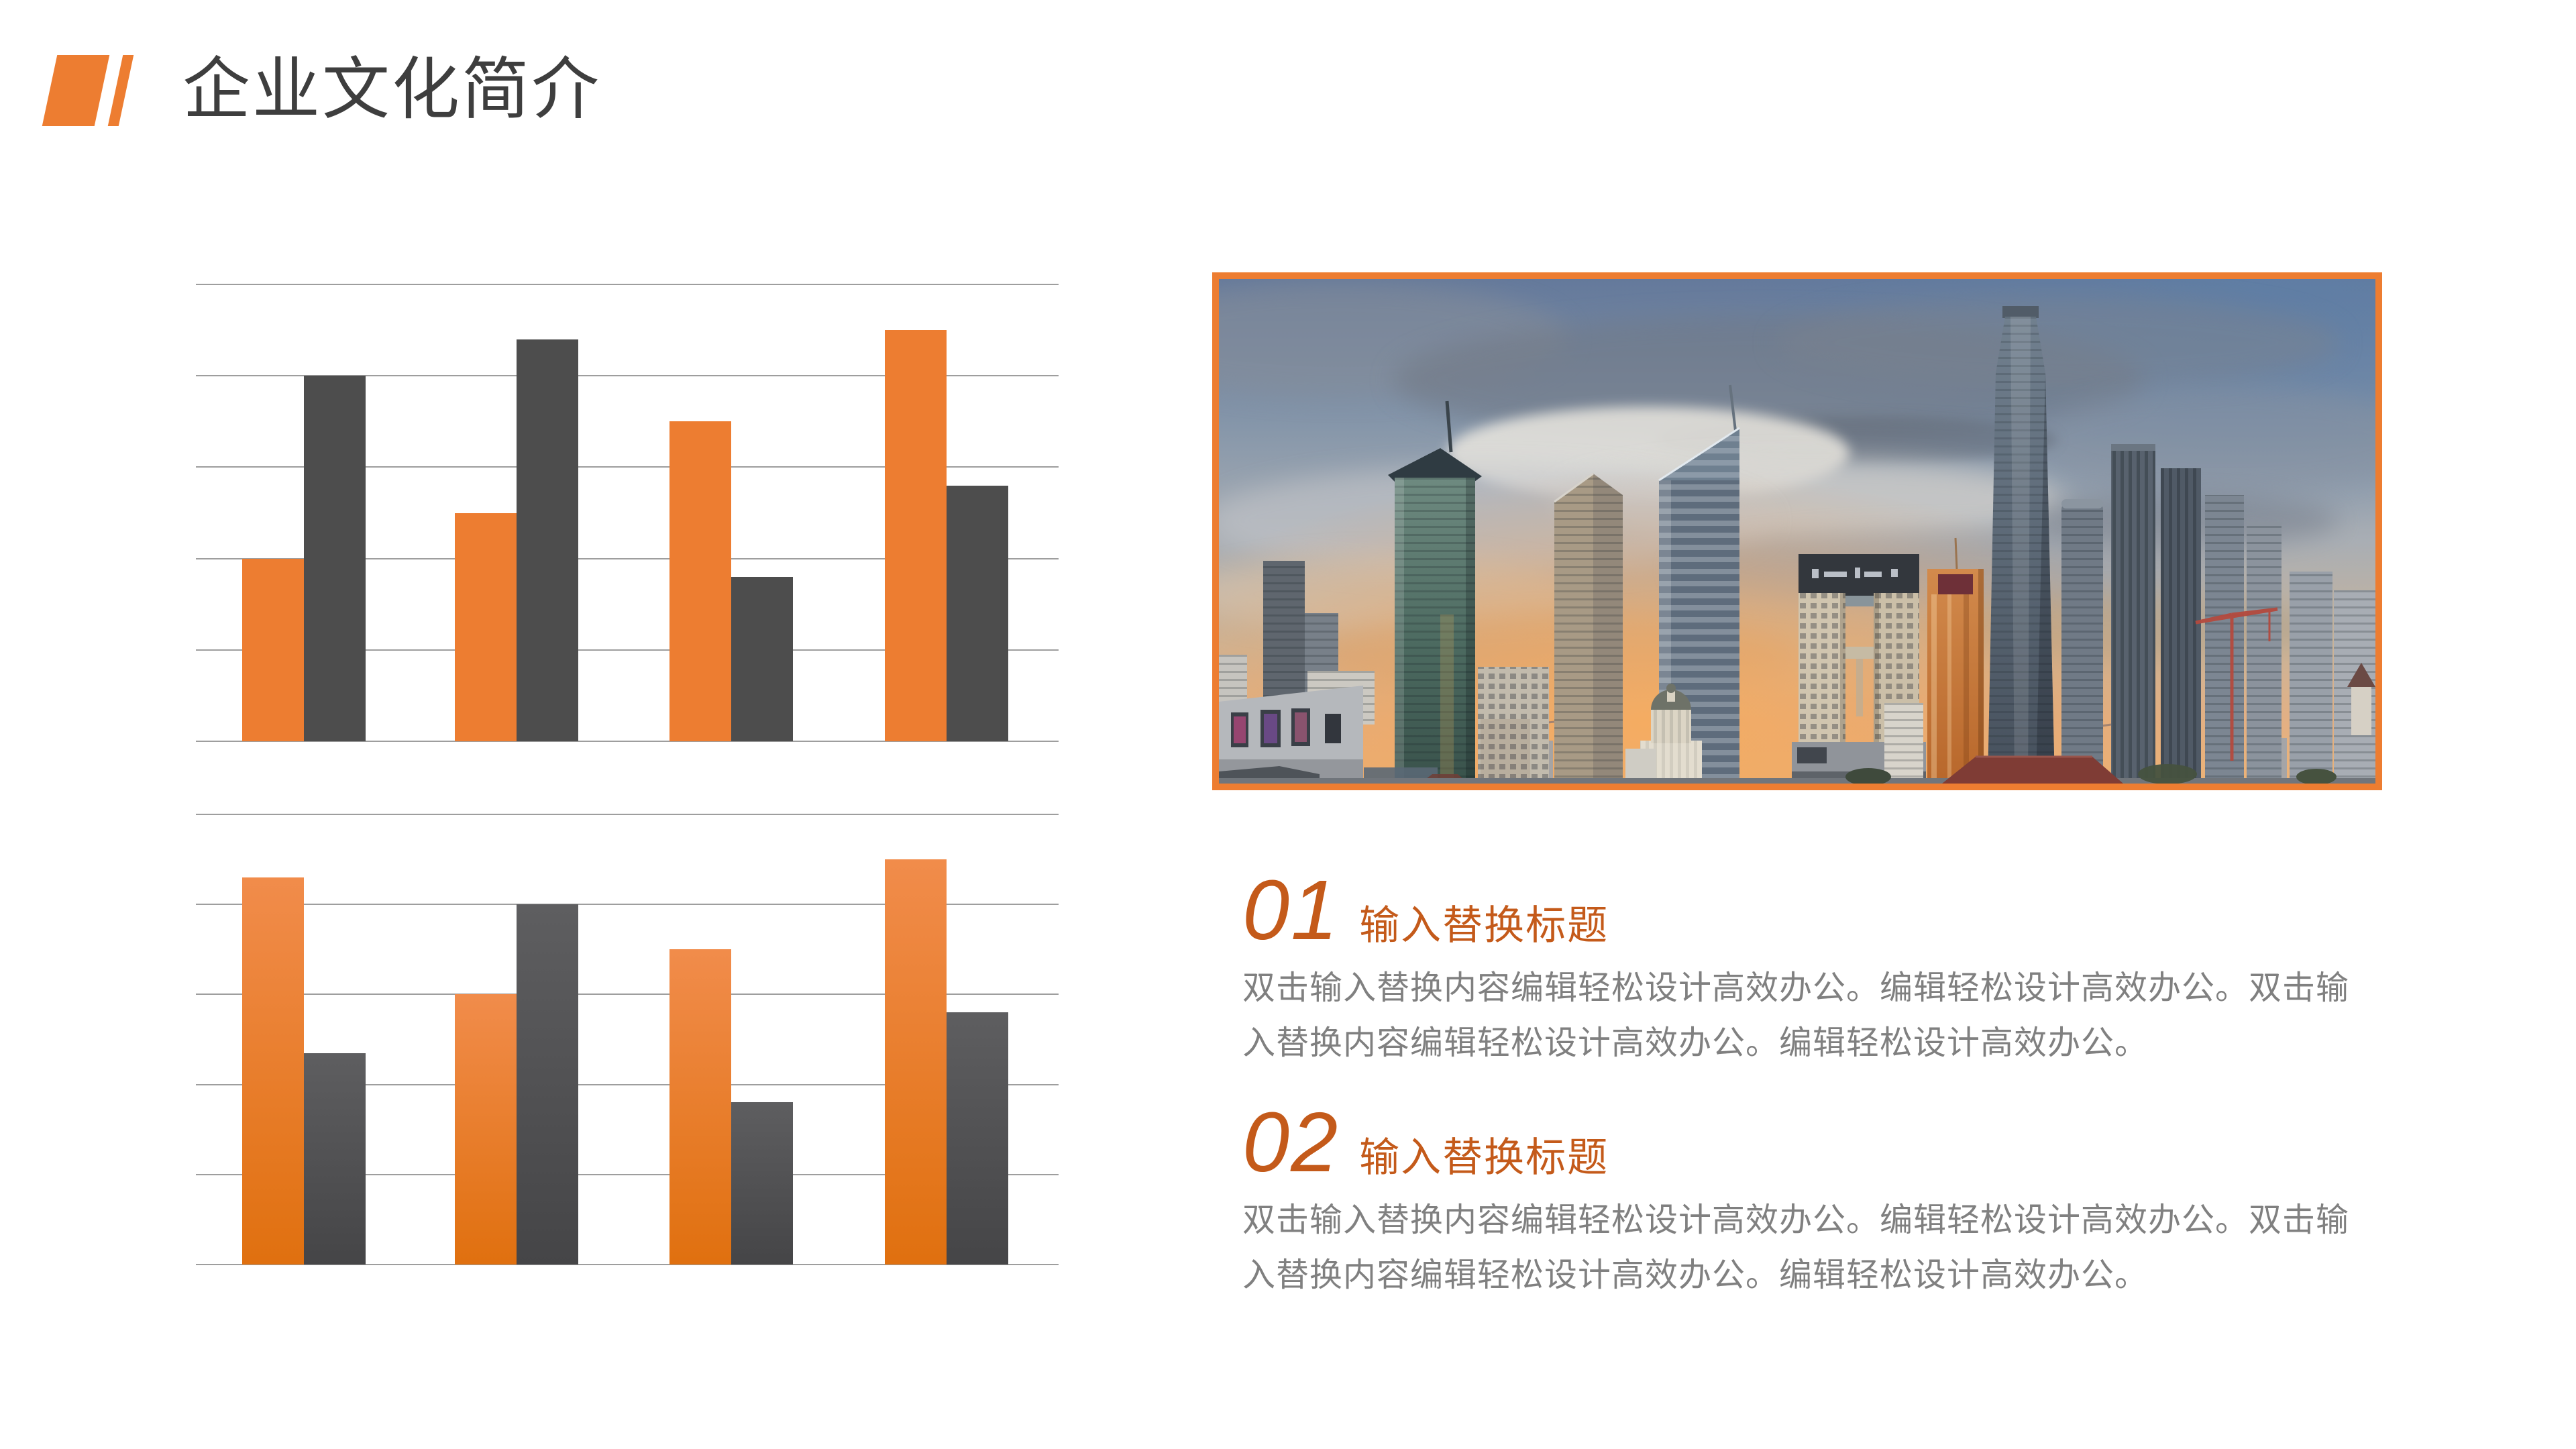 Image resolution: width=2576 pixels, height=1449 pixels. Describe the element at coordinates (2082, 641) in the screenshot. I see `round-tower` at that location.